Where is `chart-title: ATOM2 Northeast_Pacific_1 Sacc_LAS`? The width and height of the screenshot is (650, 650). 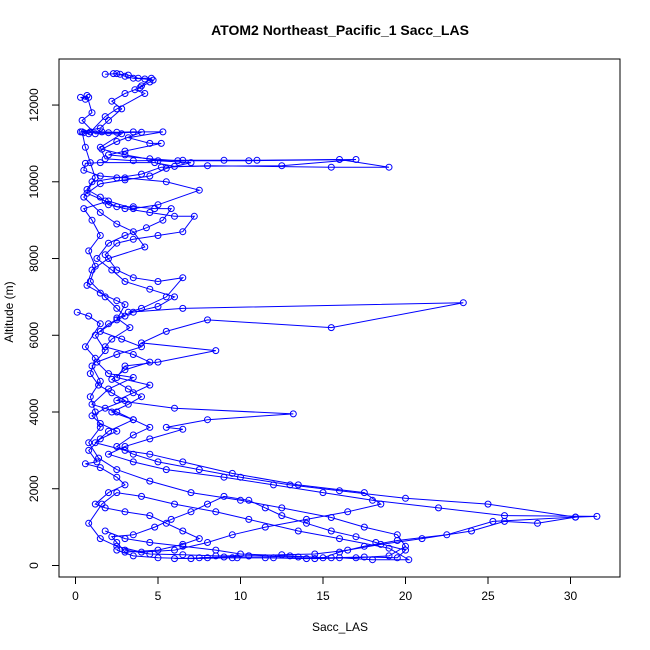 chart-title: ATOM2 Northeast_Pacific_1 Sacc_LAS is located at coordinates (340, 30).